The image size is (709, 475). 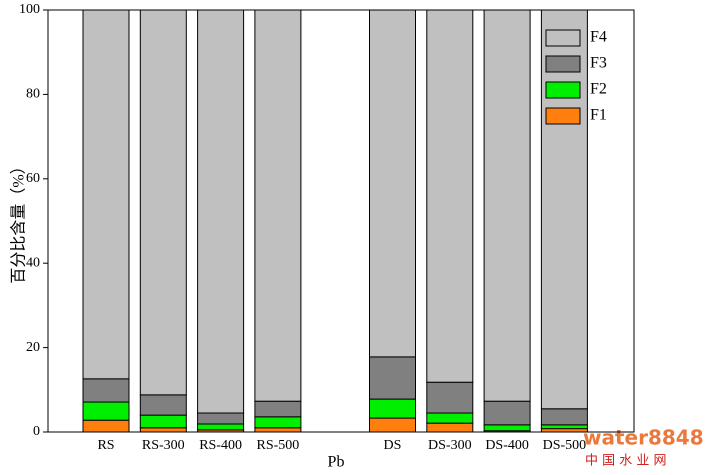 I want to click on x-tick-label: DS-300, so click(x=450, y=445).